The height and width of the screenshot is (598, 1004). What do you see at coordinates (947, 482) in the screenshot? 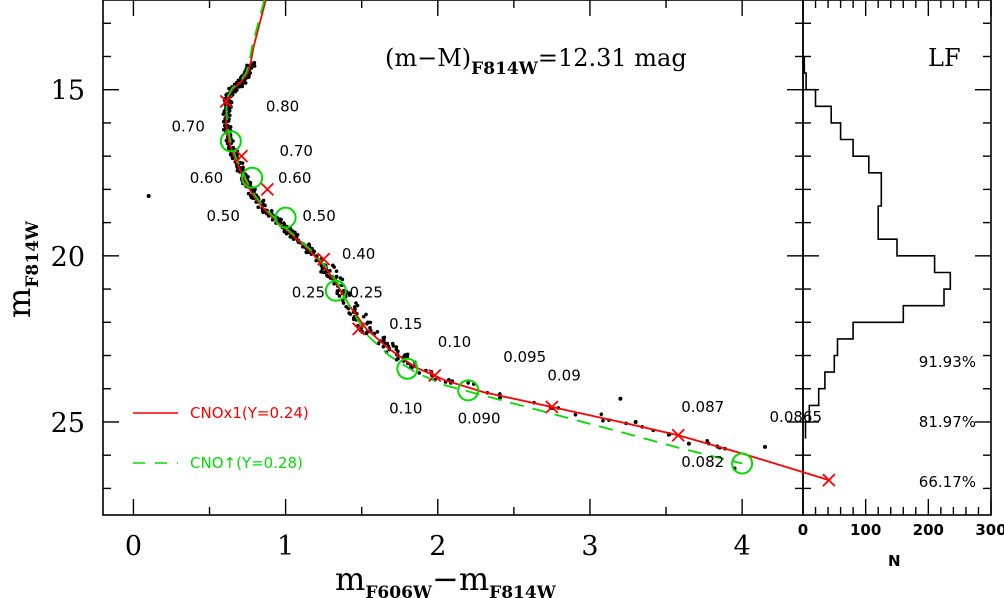
I see `completeness-label: 66.17%` at bounding box center [947, 482].